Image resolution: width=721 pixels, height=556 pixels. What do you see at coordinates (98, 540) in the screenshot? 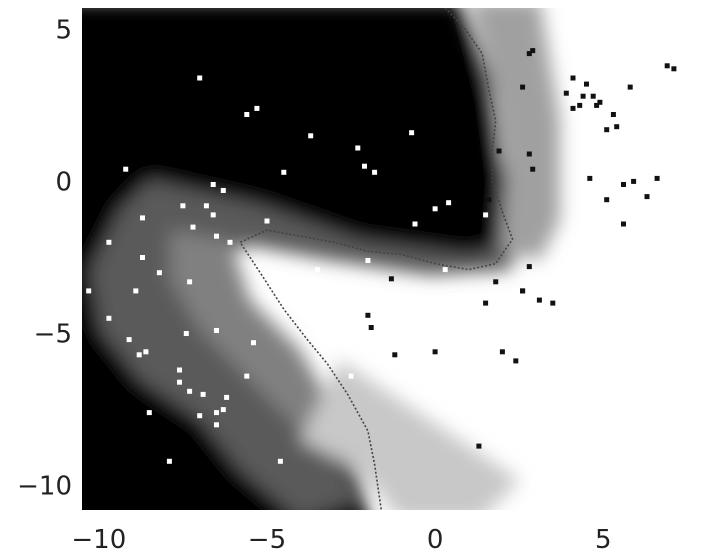
I see `x-tick-label: −10` at bounding box center [98, 540].